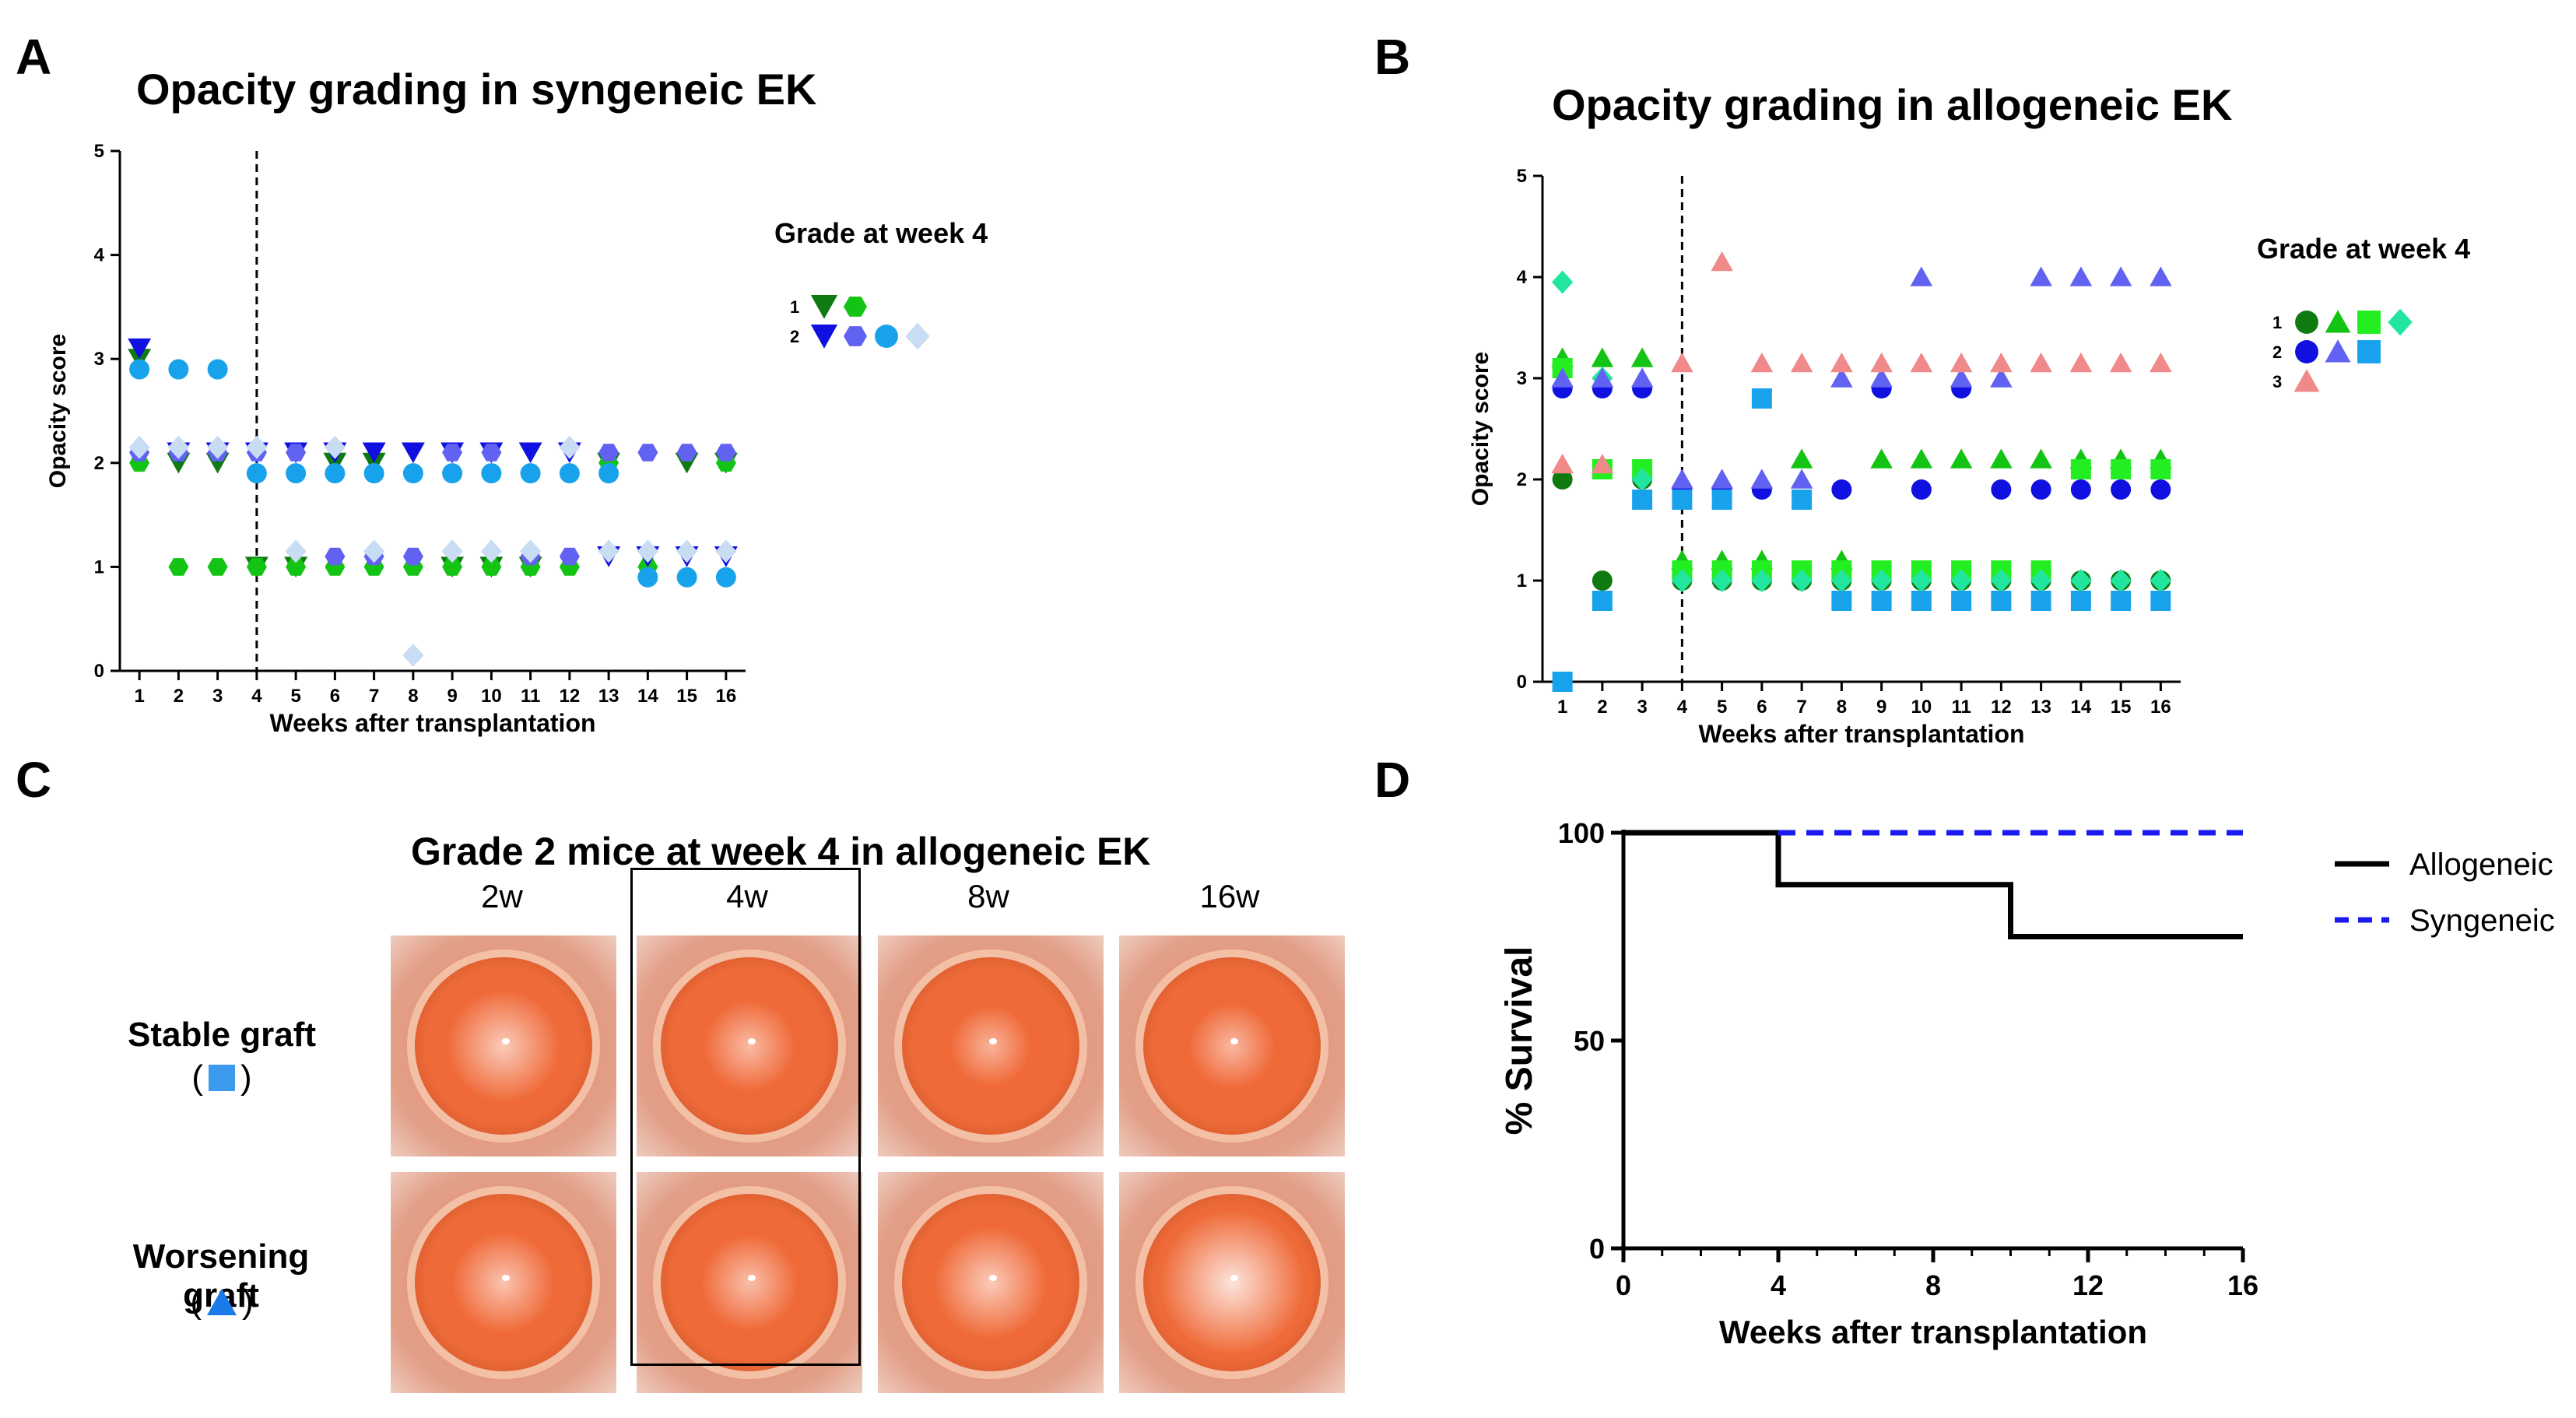 This screenshot has width=2576, height=1418. What do you see at coordinates (222, 1302) in the screenshot?
I see `row-marker-worsening: ()` at bounding box center [222, 1302].